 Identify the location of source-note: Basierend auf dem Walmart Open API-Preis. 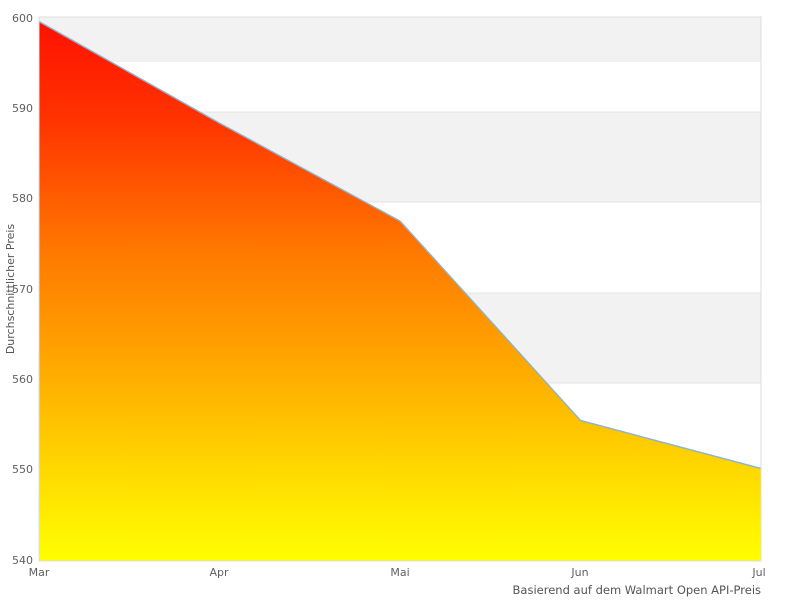
(637, 590).